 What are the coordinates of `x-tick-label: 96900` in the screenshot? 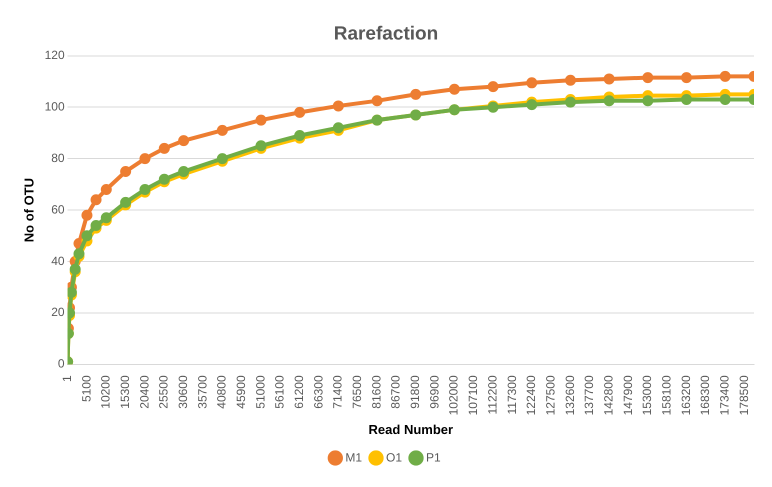 It's located at (434, 392).